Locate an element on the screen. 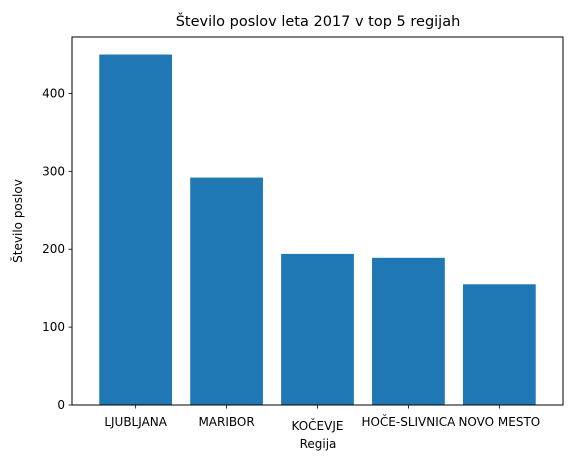 The height and width of the screenshot is (460, 574). x-tick-label: NOVO MESTO is located at coordinates (499, 422).